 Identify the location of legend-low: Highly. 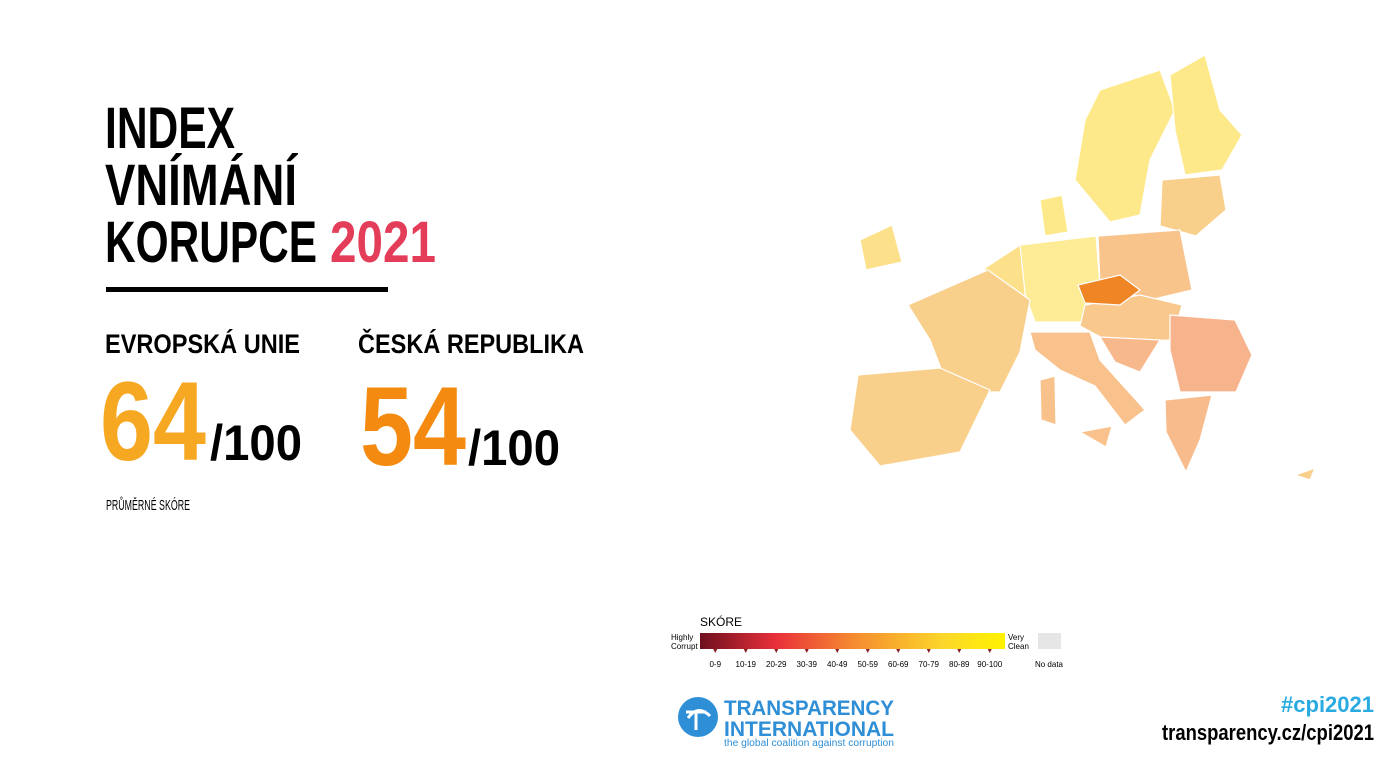
(682, 637).